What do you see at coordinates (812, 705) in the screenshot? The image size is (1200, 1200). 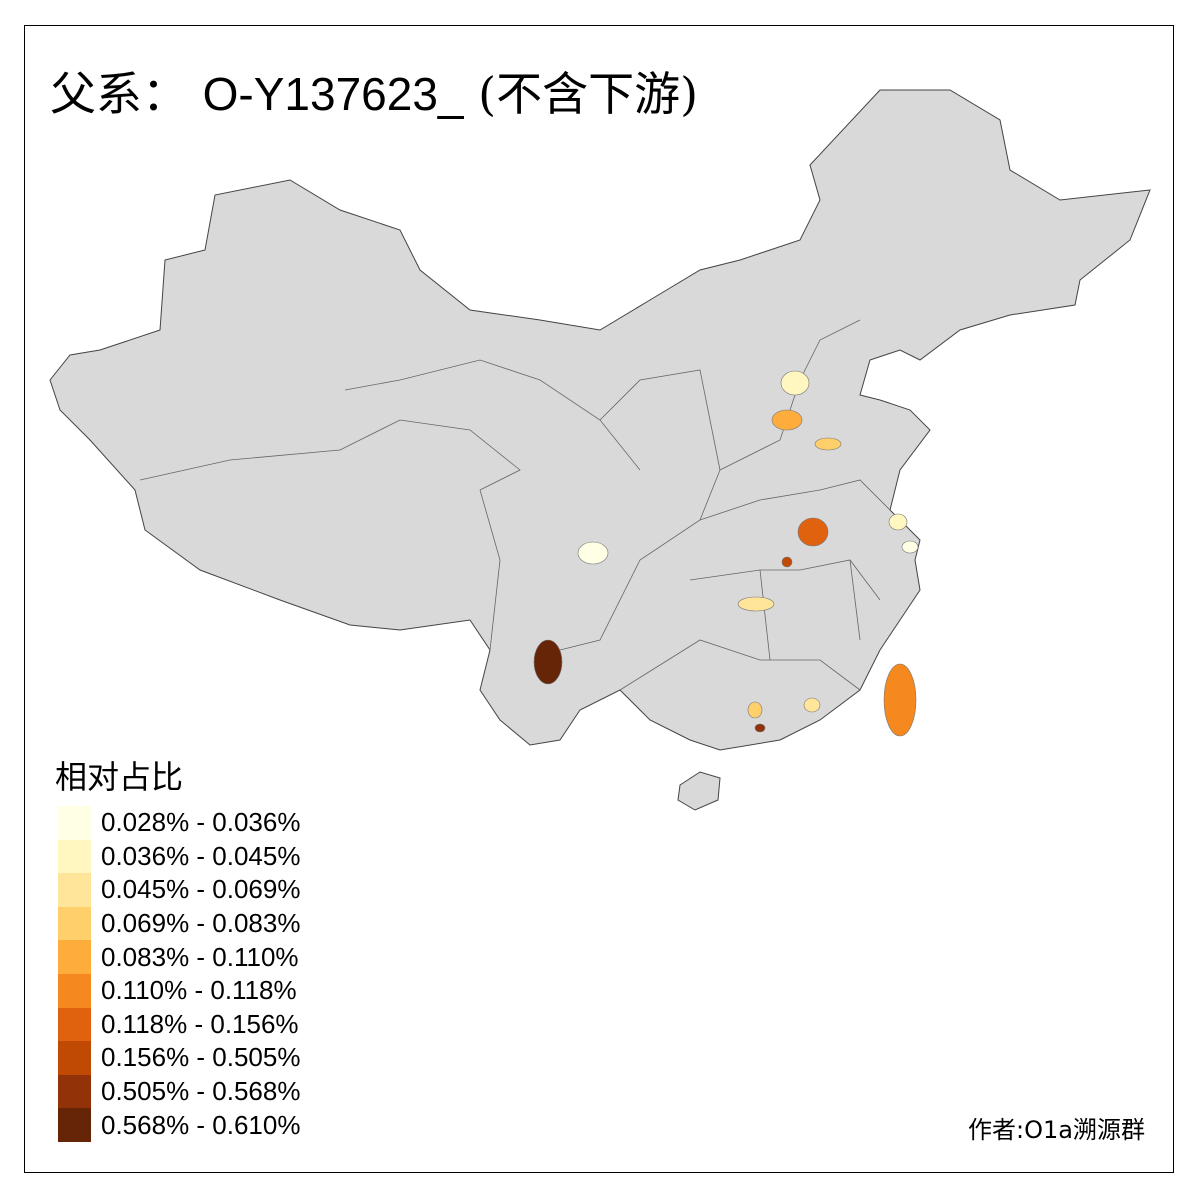 I see `guangdong-east-region` at bounding box center [812, 705].